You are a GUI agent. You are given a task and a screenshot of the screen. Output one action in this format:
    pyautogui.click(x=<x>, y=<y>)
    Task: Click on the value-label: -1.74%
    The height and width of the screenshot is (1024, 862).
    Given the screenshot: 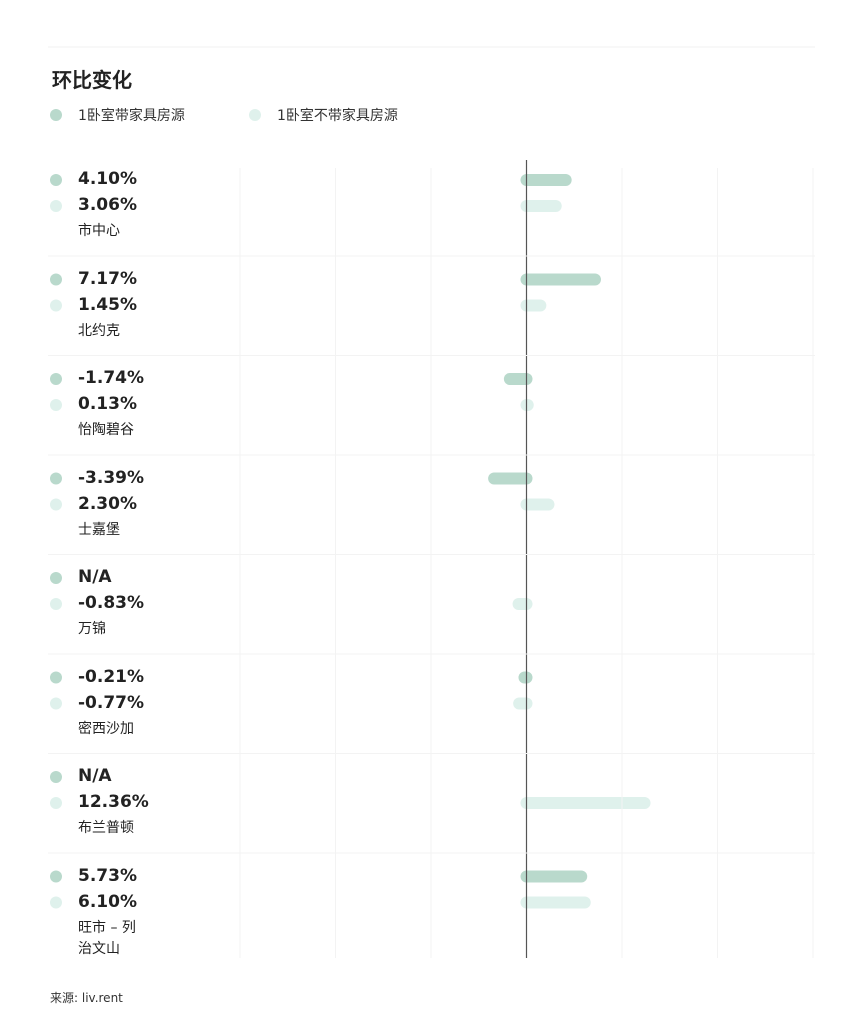 What is the action you would take?
    pyautogui.click(x=111, y=378)
    